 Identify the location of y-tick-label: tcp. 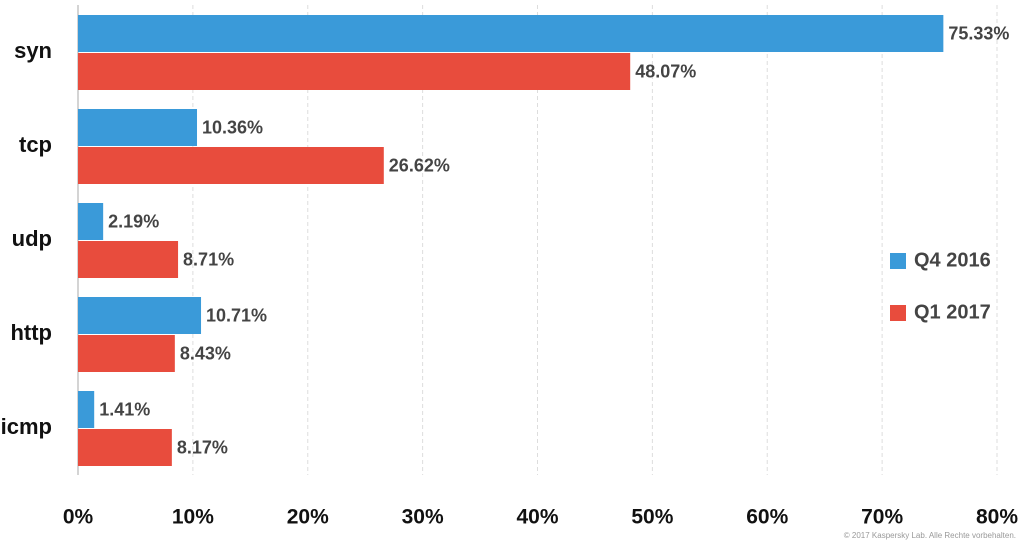
(35, 144).